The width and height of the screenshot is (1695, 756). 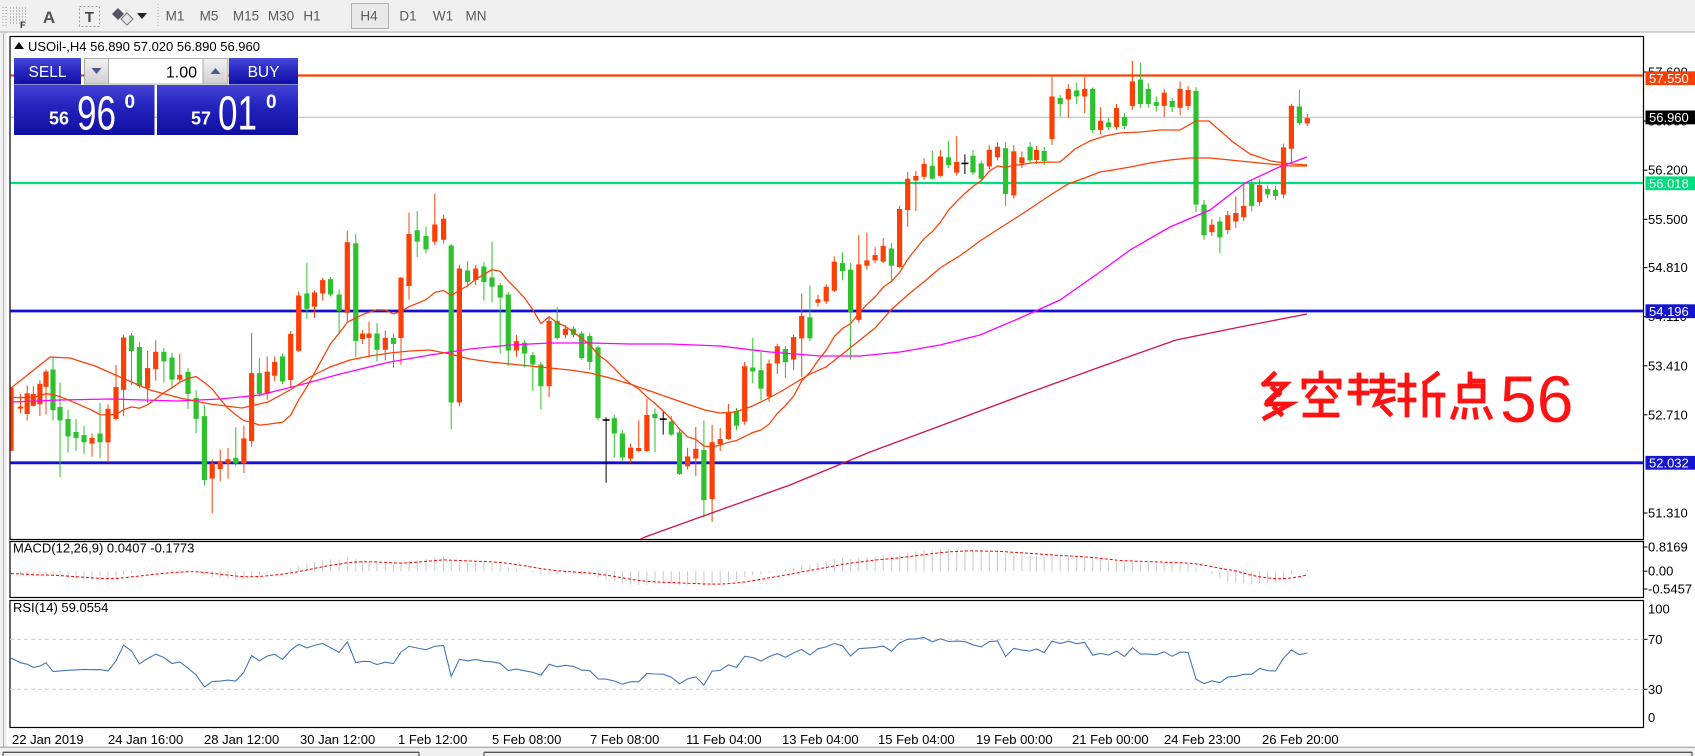 What do you see at coordinates (48, 72) in the screenshot?
I see `svg-text: SELL` at bounding box center [48, 72].